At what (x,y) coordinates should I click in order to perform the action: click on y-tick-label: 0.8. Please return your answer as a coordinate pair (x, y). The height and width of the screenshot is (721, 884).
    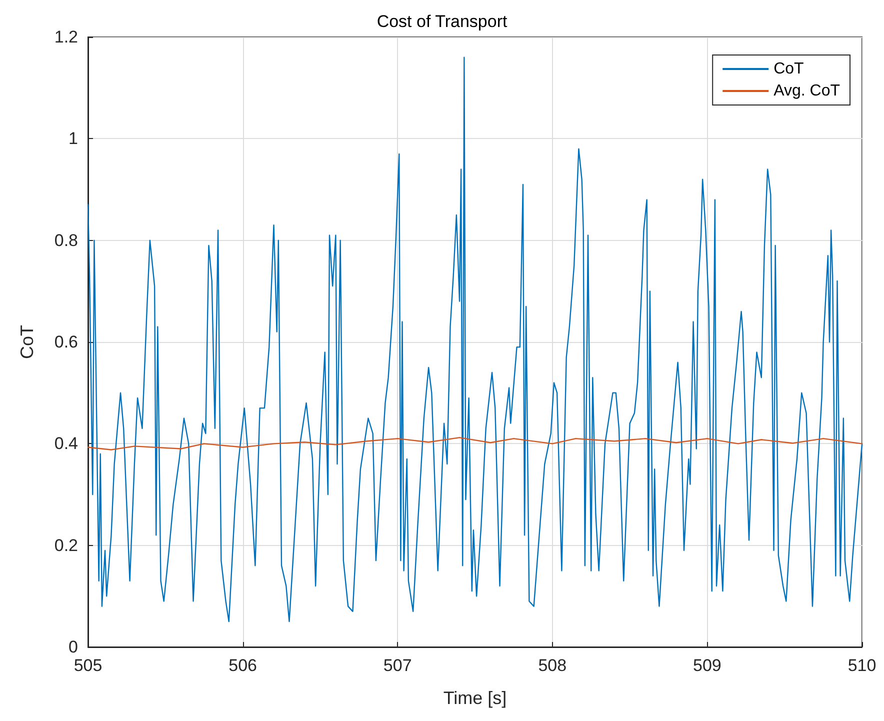
    Looking at the image, I should click on (66, 240).